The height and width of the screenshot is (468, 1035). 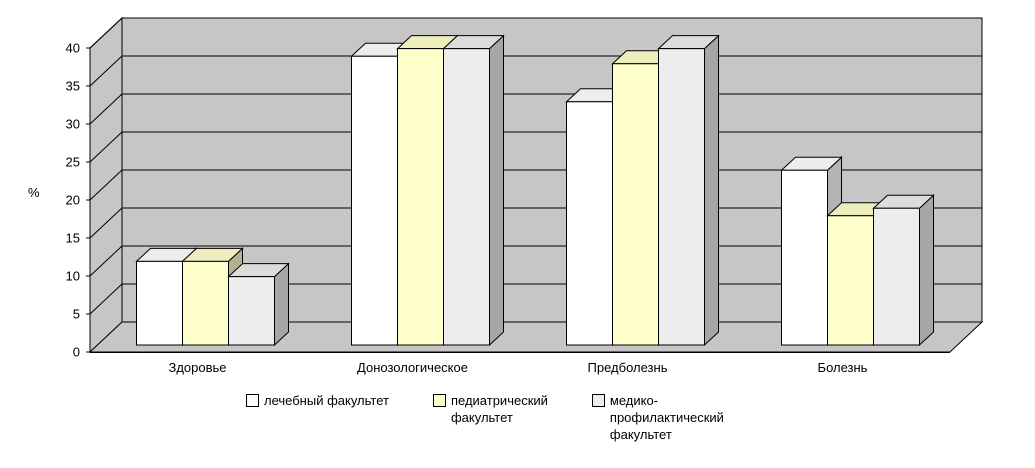 I want to click on y-tick-label: 25, so click(x=73, y=162).